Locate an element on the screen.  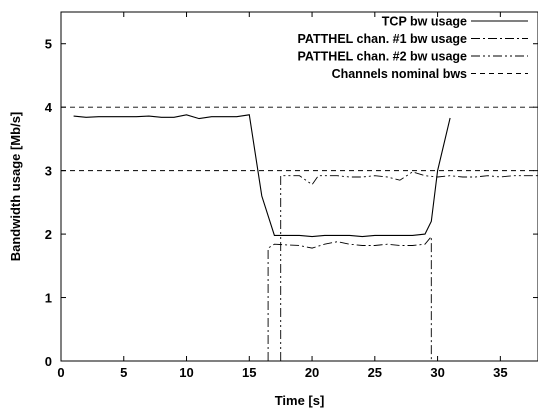
x-tick-label-3: 15 is located at coordinates (249, 372).